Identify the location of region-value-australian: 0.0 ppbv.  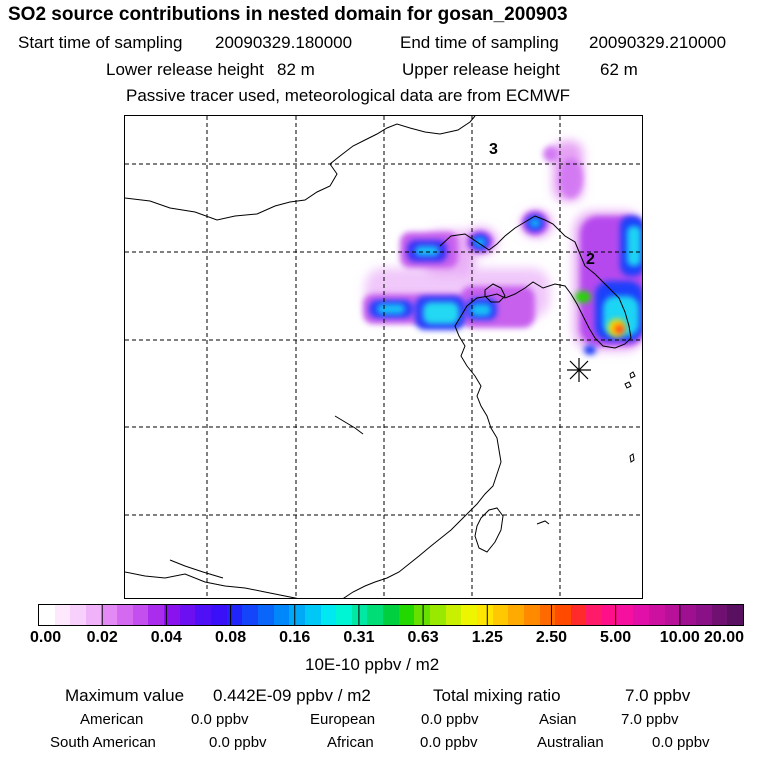
(681, 742).